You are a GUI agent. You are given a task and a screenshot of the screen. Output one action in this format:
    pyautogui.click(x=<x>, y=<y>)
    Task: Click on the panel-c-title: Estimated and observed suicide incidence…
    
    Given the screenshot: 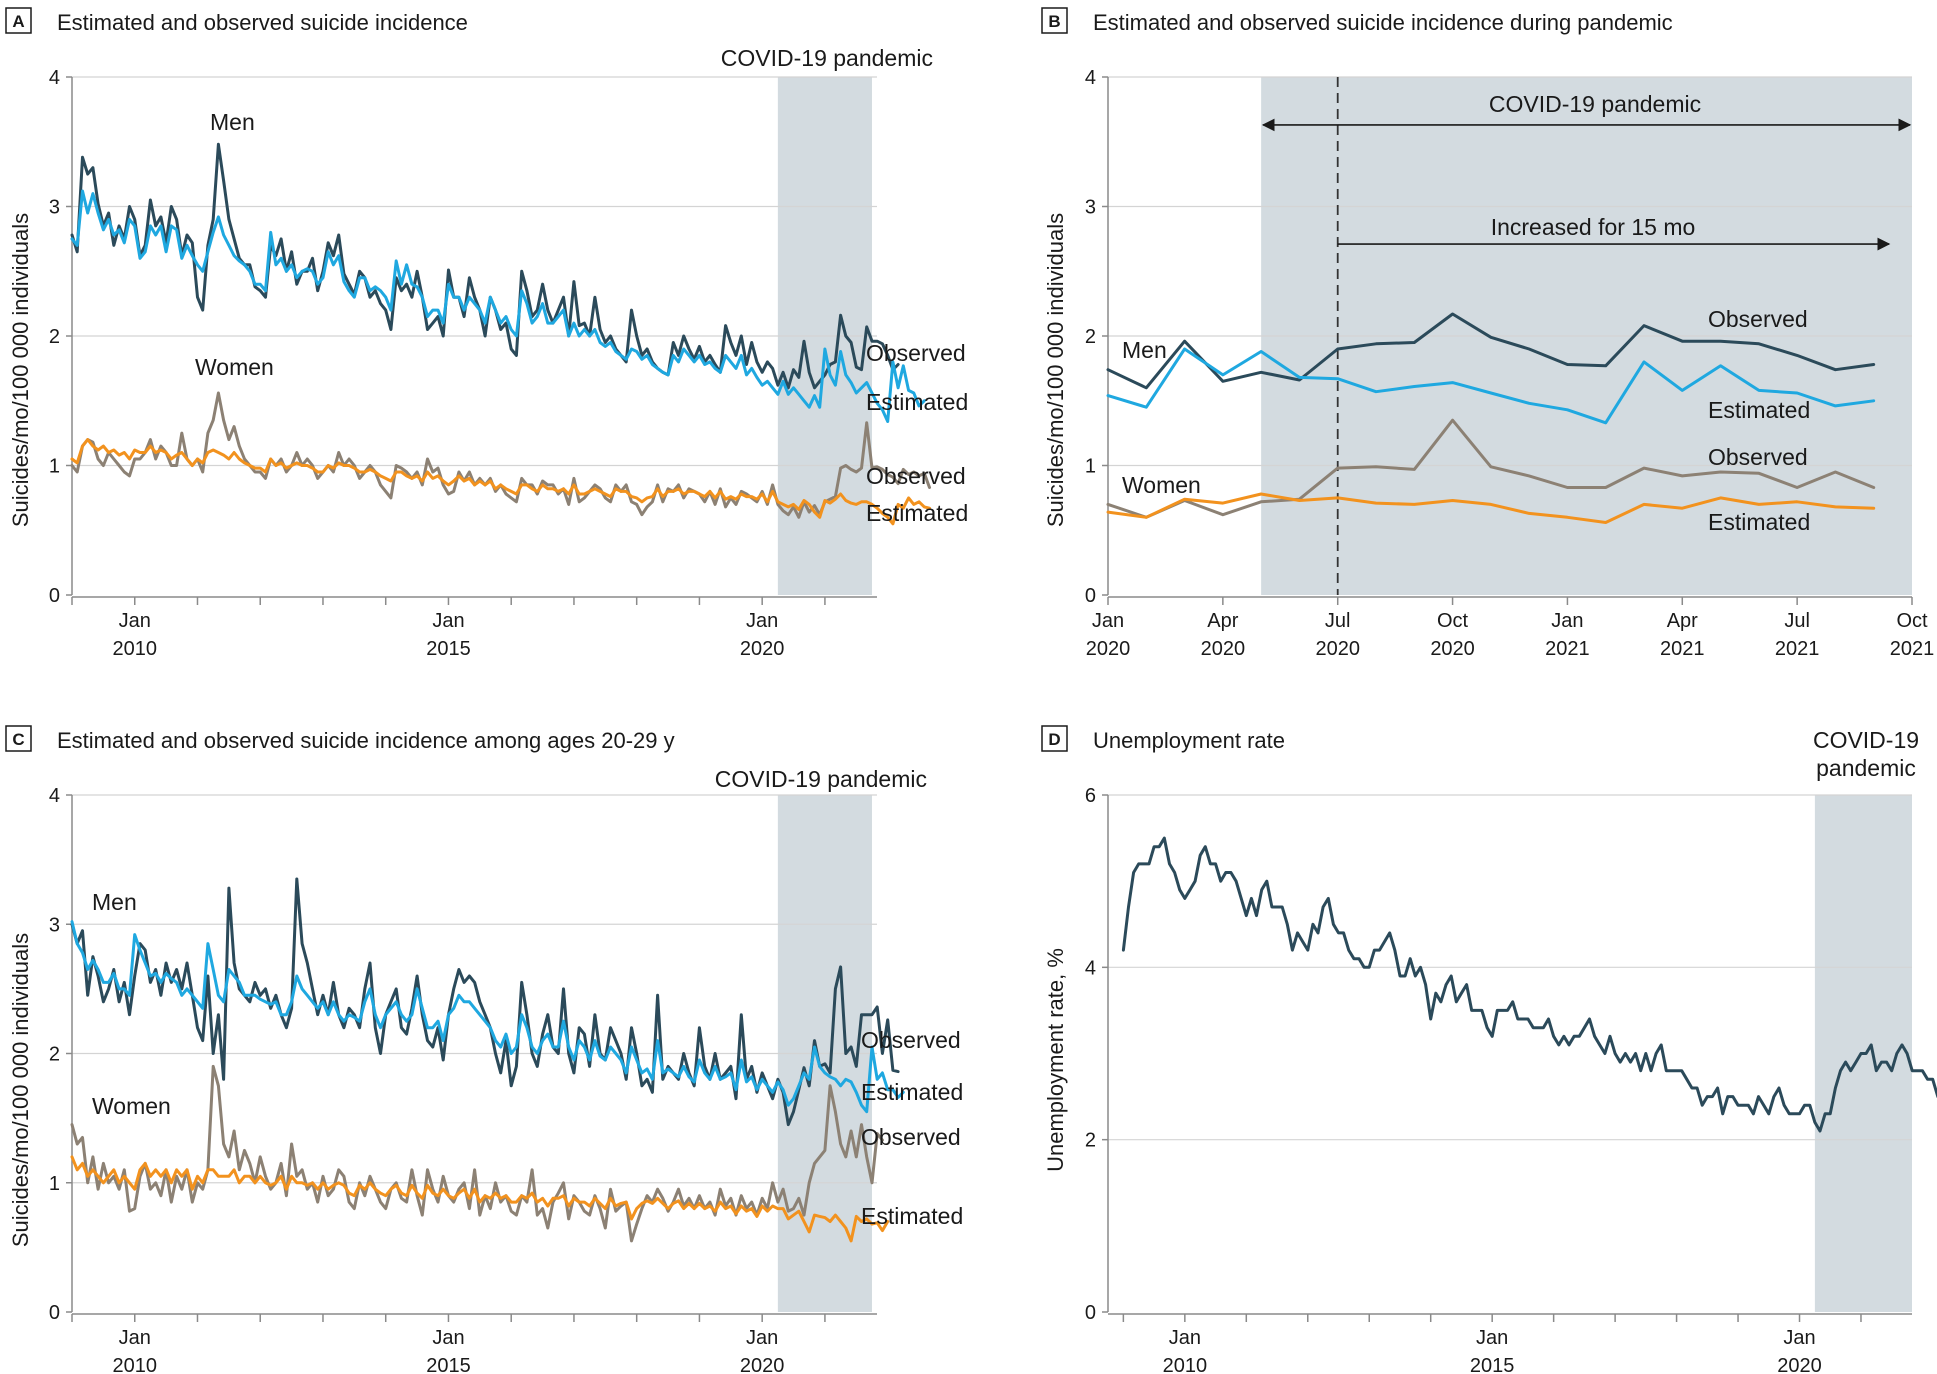 What is the action you would take?
    pyautogui.click(x=366, y=740)
    